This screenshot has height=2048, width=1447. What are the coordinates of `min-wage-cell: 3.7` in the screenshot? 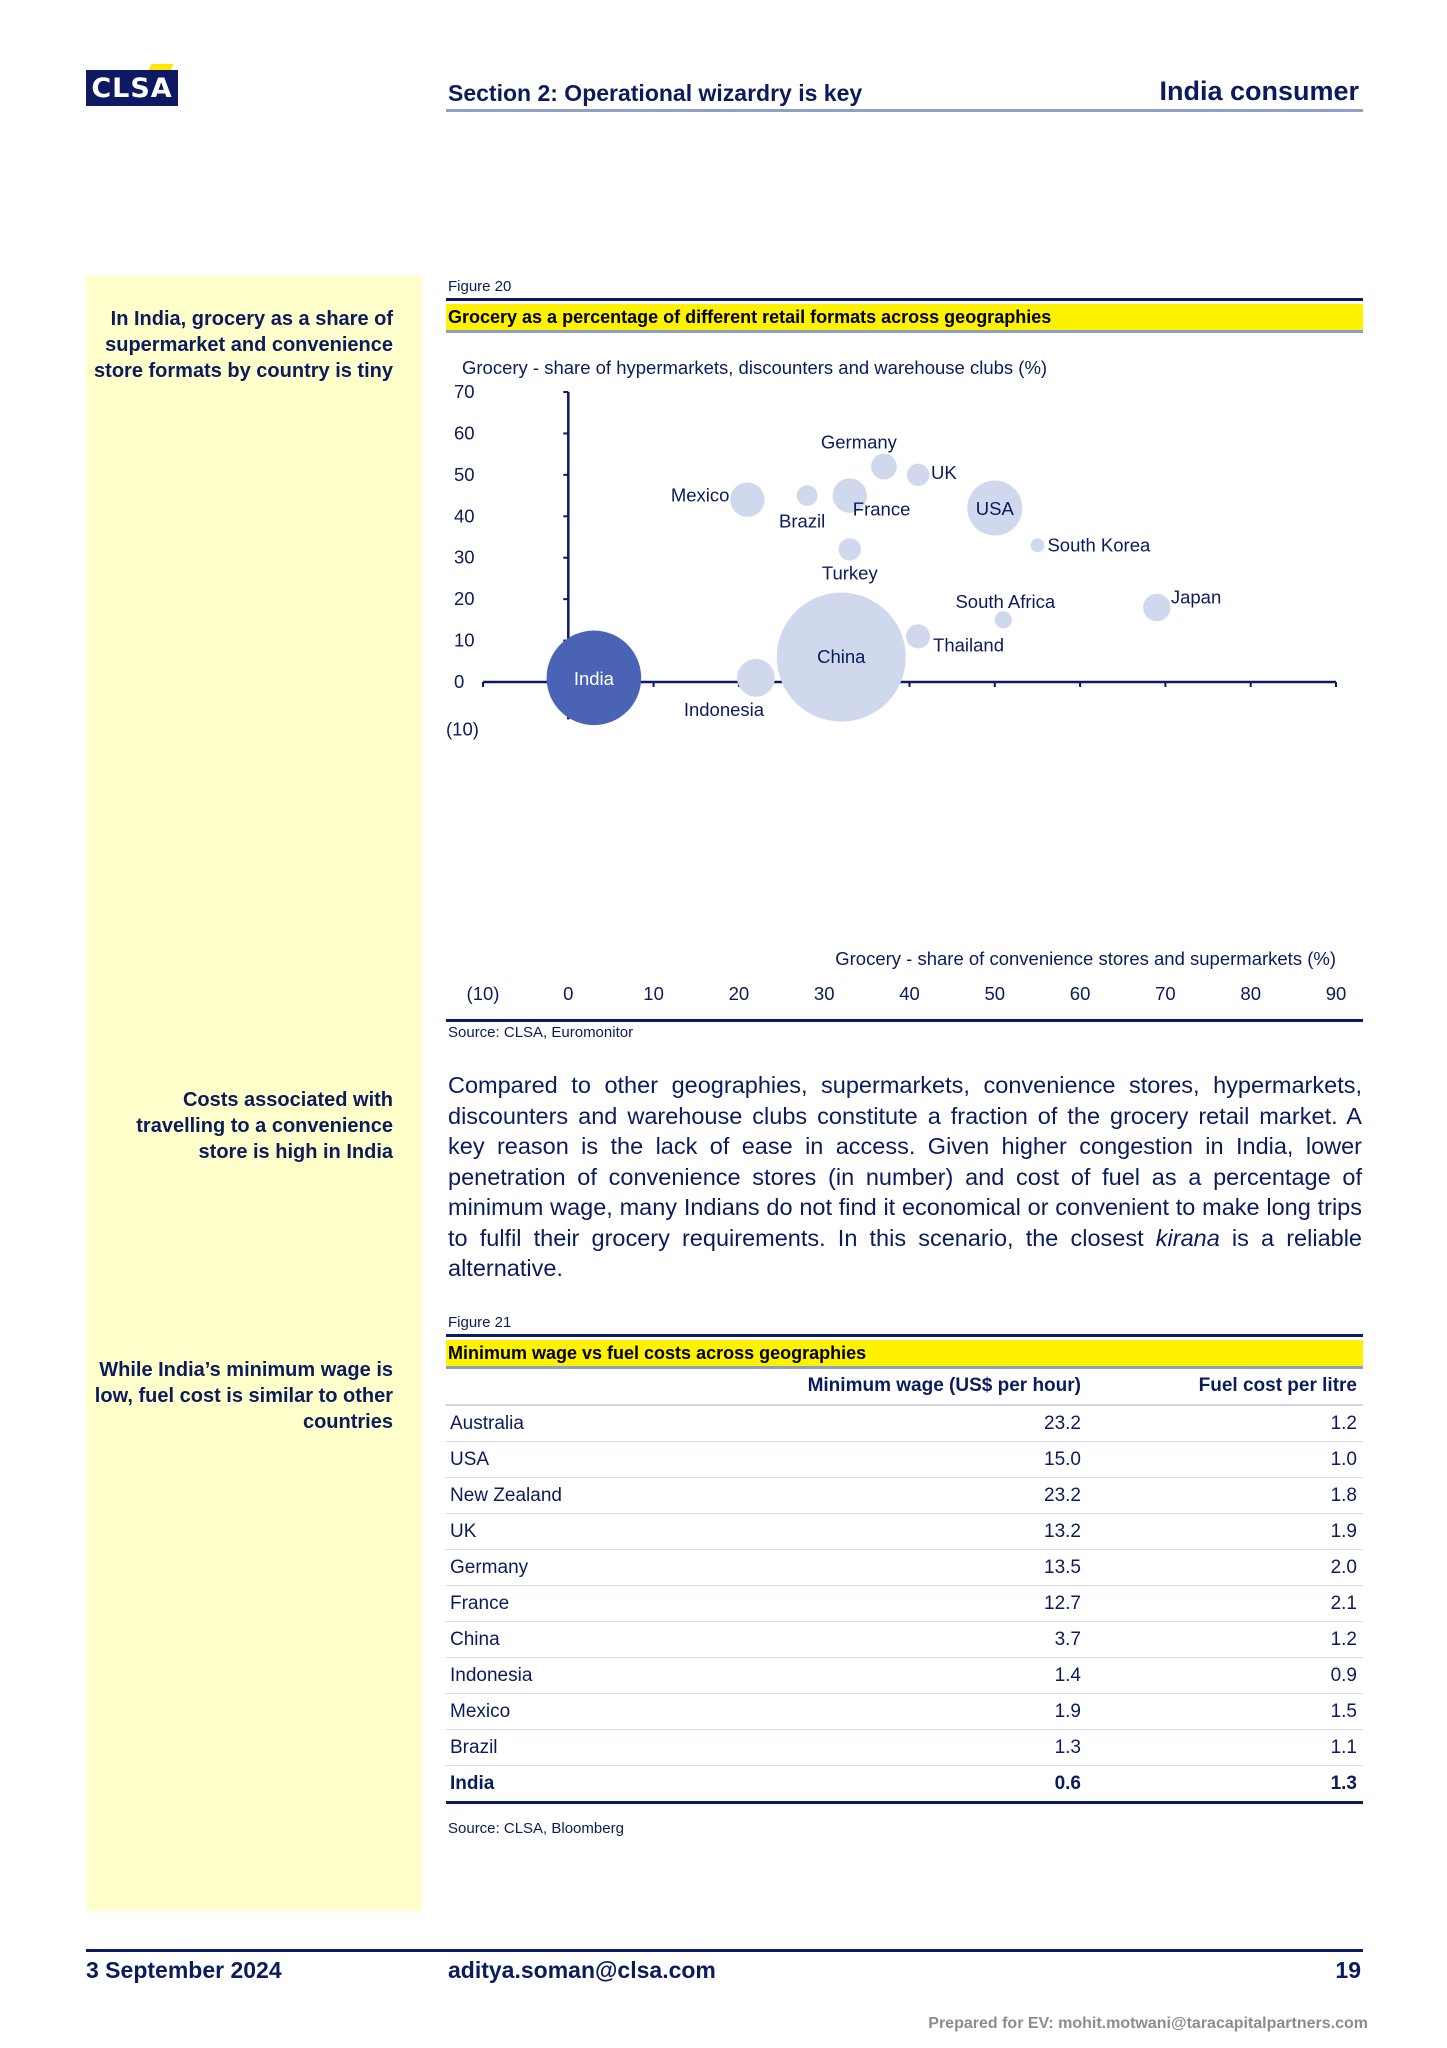 It's located at (919, 1639).